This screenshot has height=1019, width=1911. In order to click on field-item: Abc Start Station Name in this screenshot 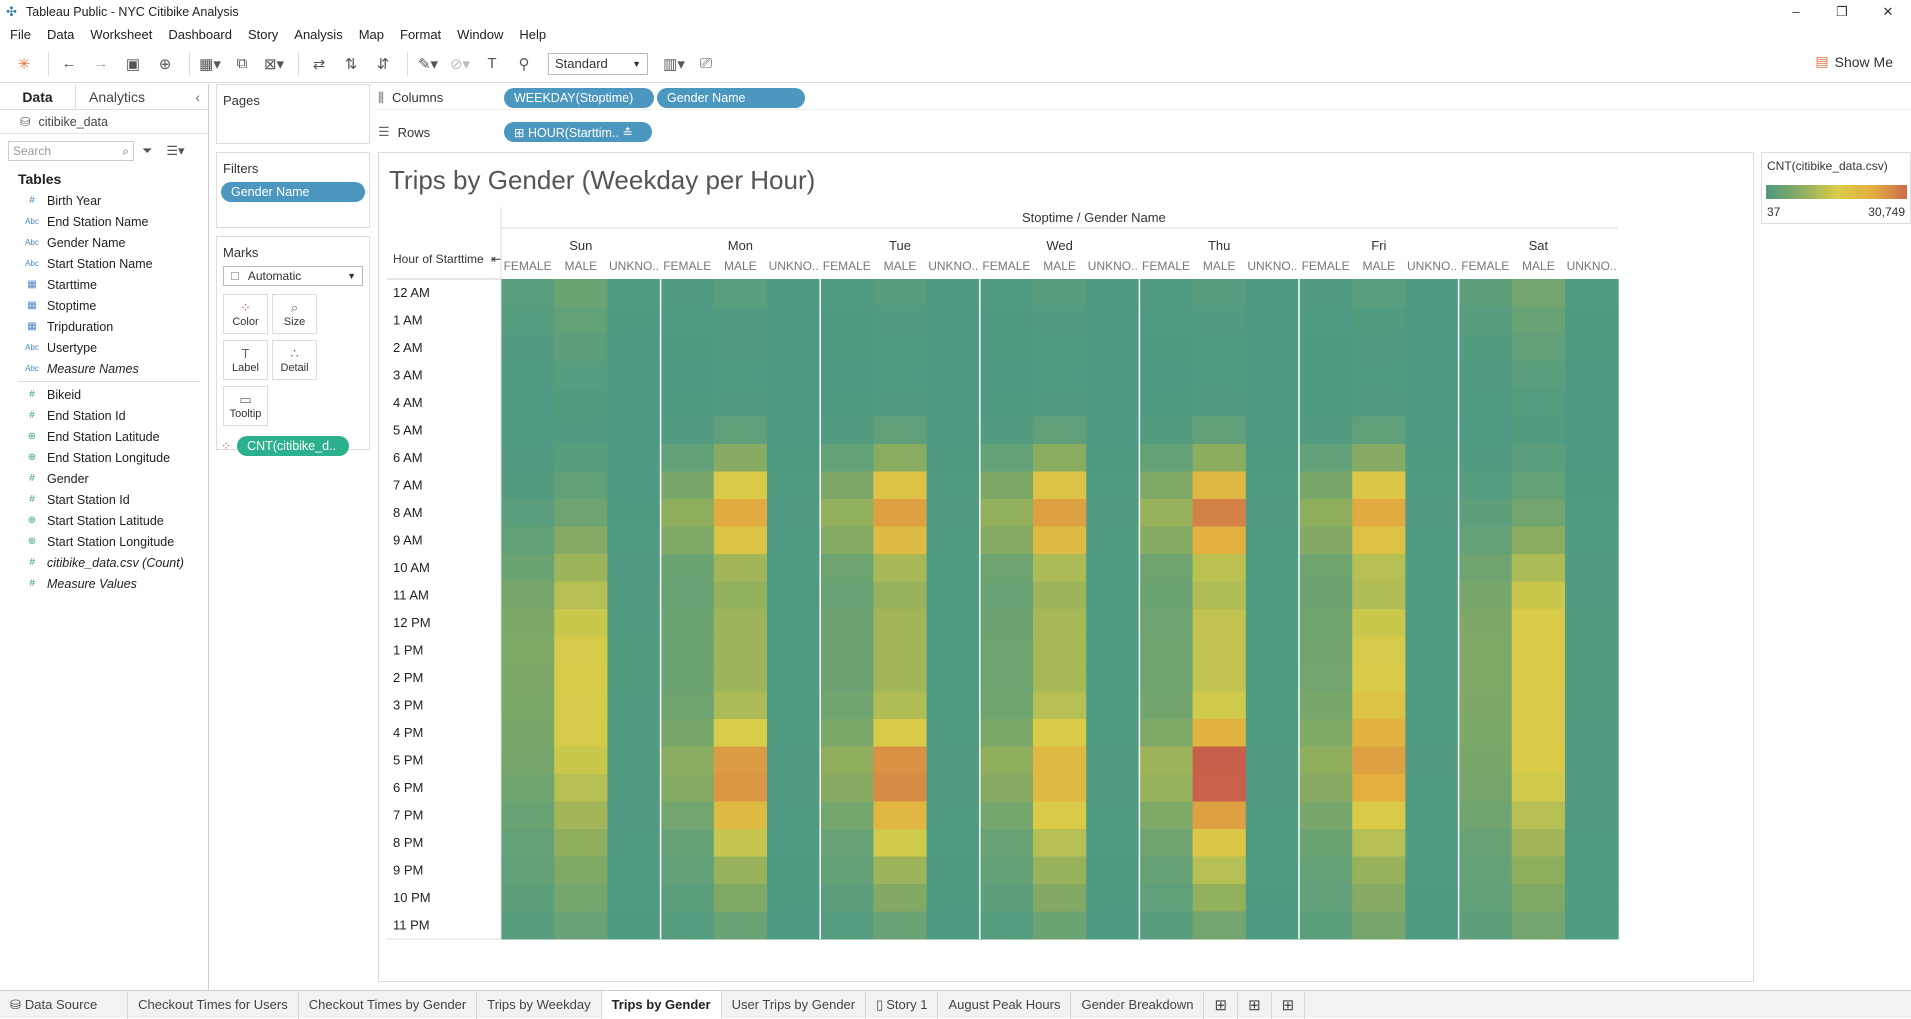, I will do `click(104, 263)`.